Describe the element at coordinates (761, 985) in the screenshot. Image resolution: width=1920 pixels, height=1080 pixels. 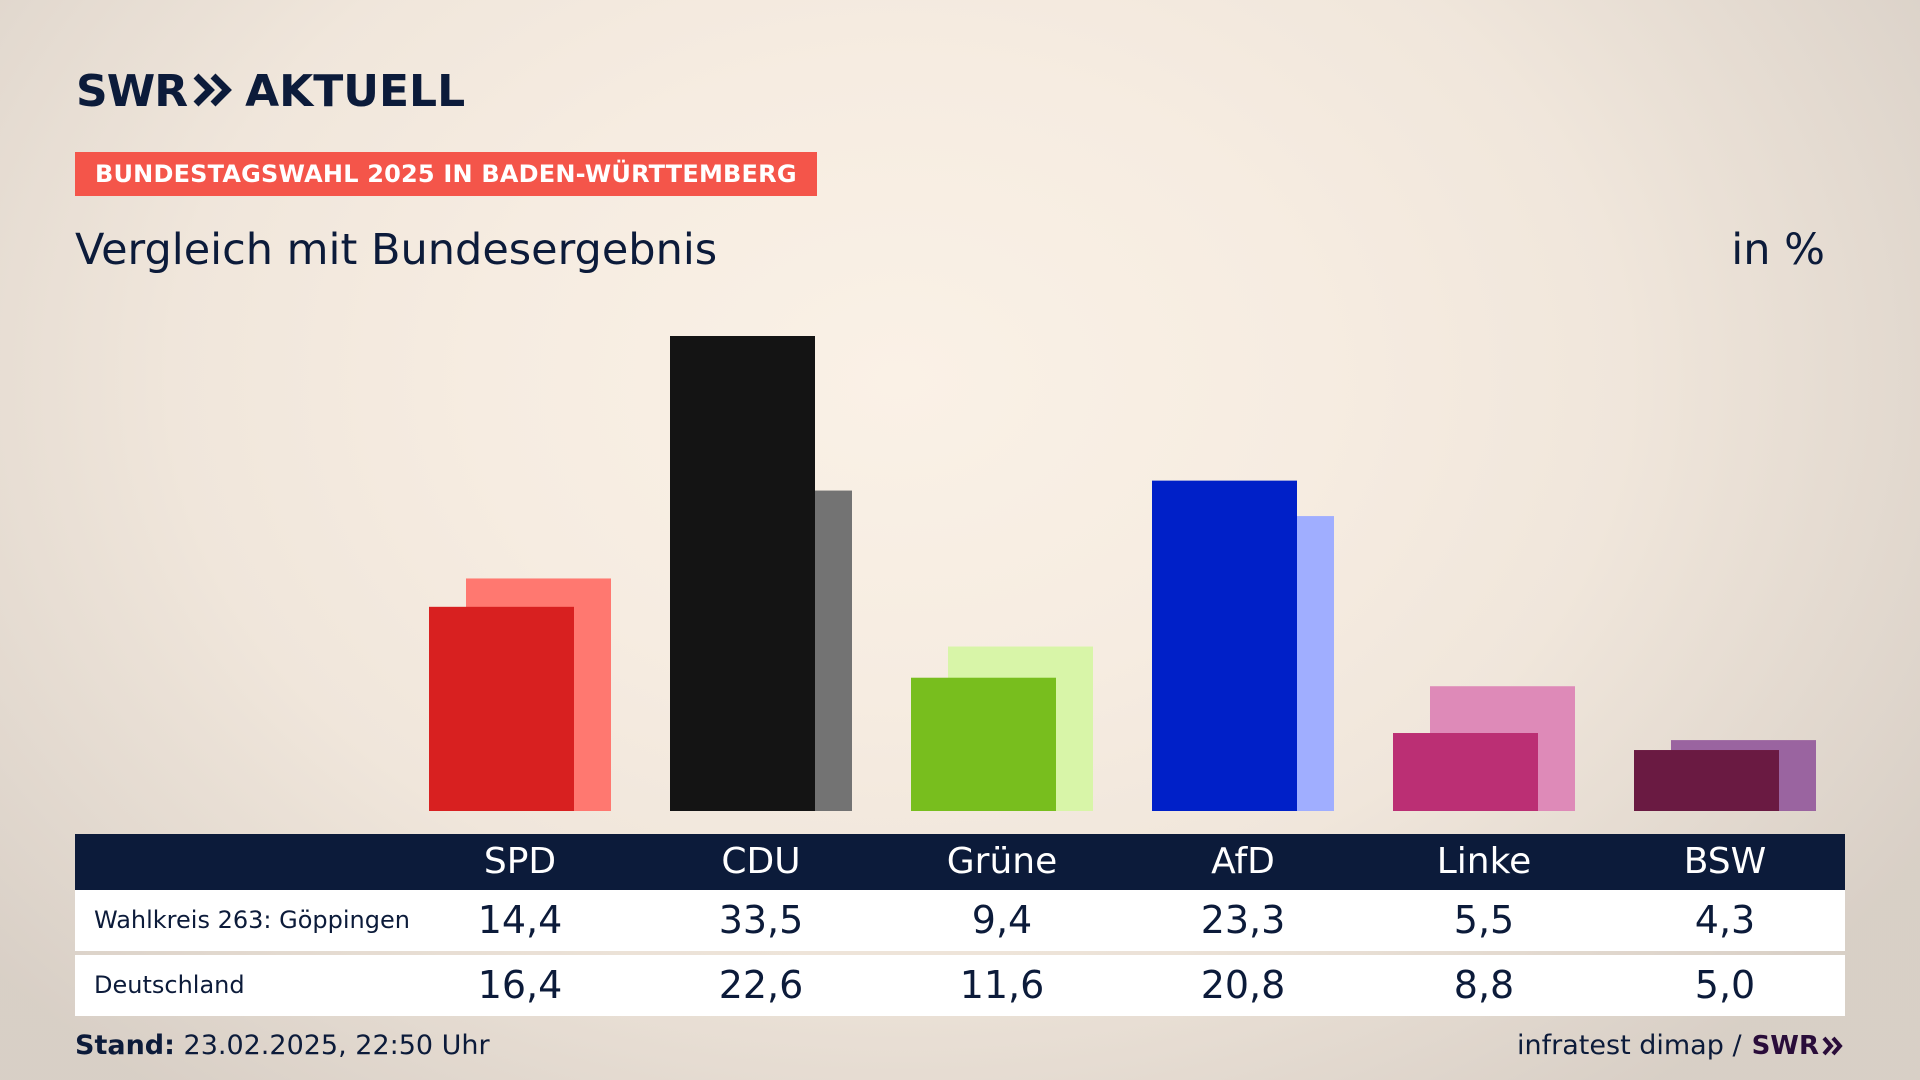
I see `value-cell-cdu: 22,6` at that location.